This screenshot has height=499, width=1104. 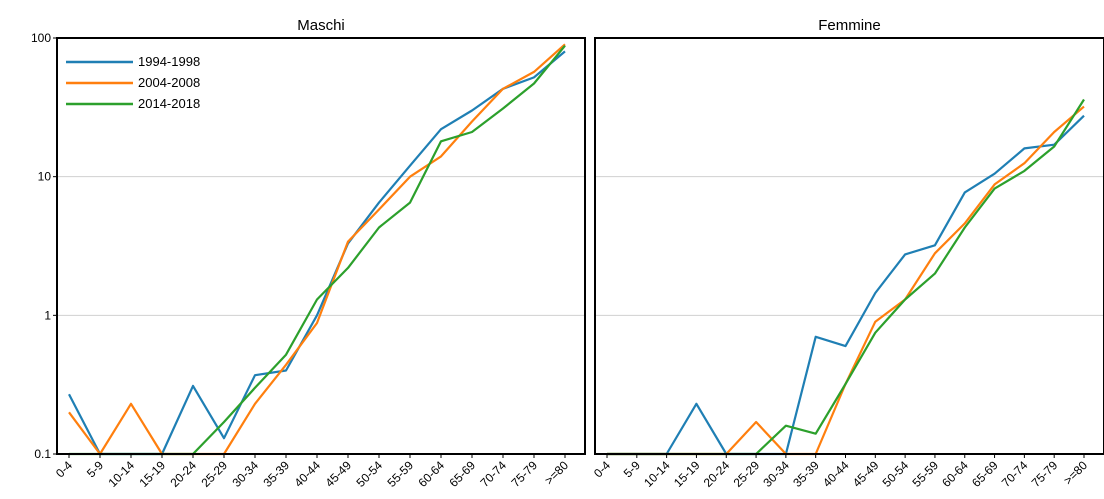 What do you see at coordinates (849, 25) in the screenshot?
I see `panel-title: Femmine` at bounding box center [849, 25].